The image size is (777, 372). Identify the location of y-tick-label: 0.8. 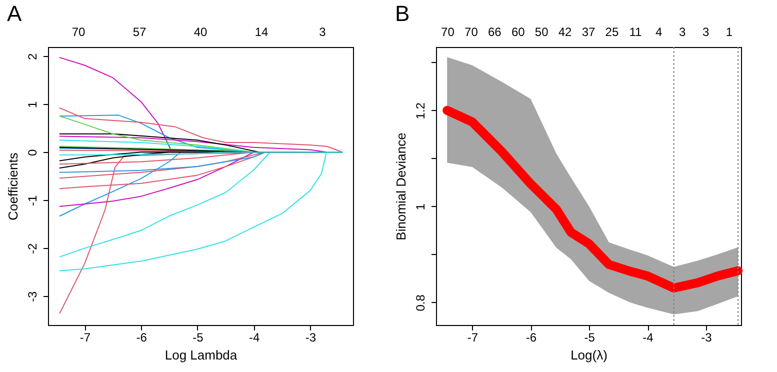
(421, 303).